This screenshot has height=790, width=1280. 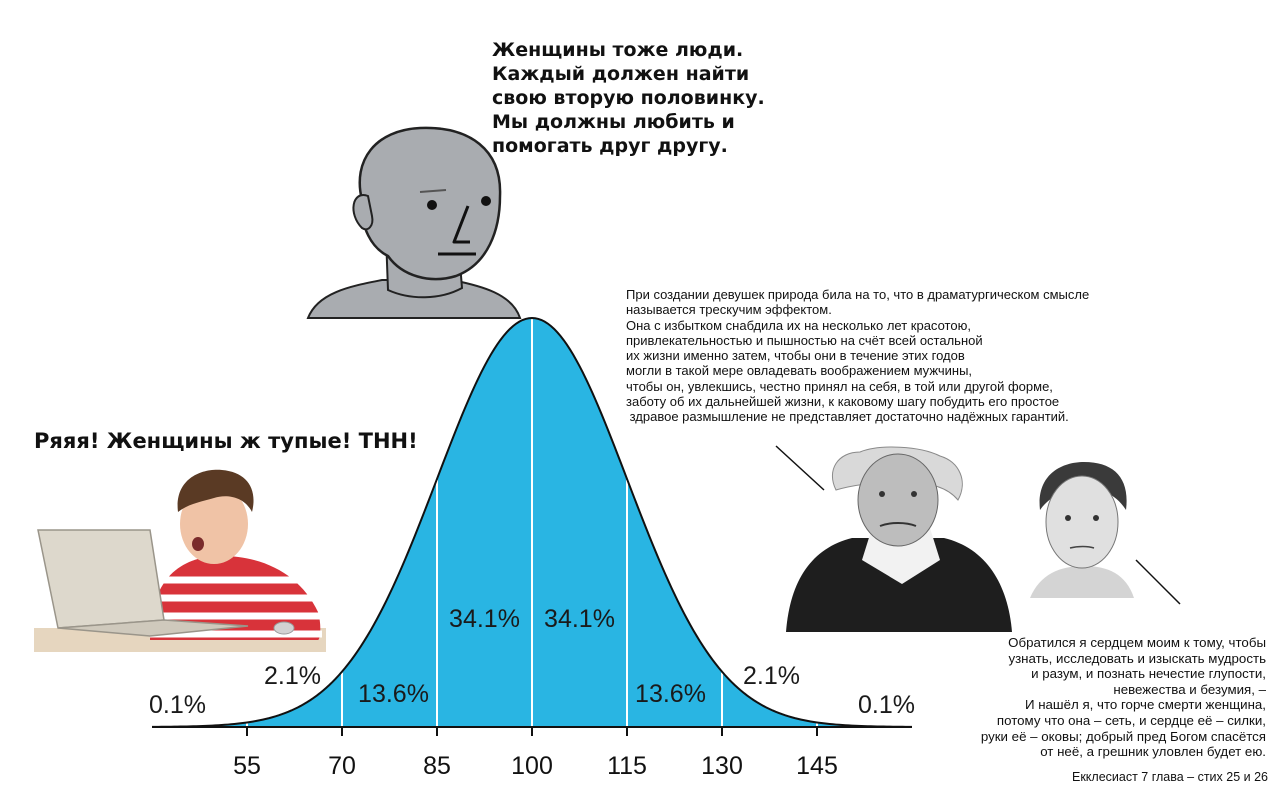 I want to click on schop-mouth, so click(x=898, y=524).